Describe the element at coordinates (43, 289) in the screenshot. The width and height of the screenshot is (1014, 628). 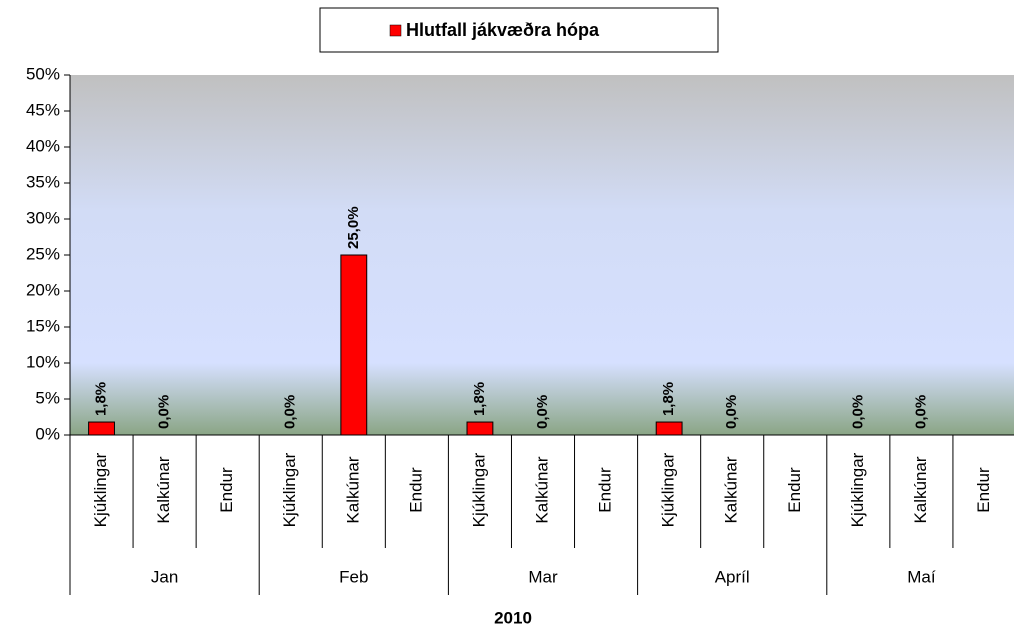
I see `y-tick-label: 20%` at that location.